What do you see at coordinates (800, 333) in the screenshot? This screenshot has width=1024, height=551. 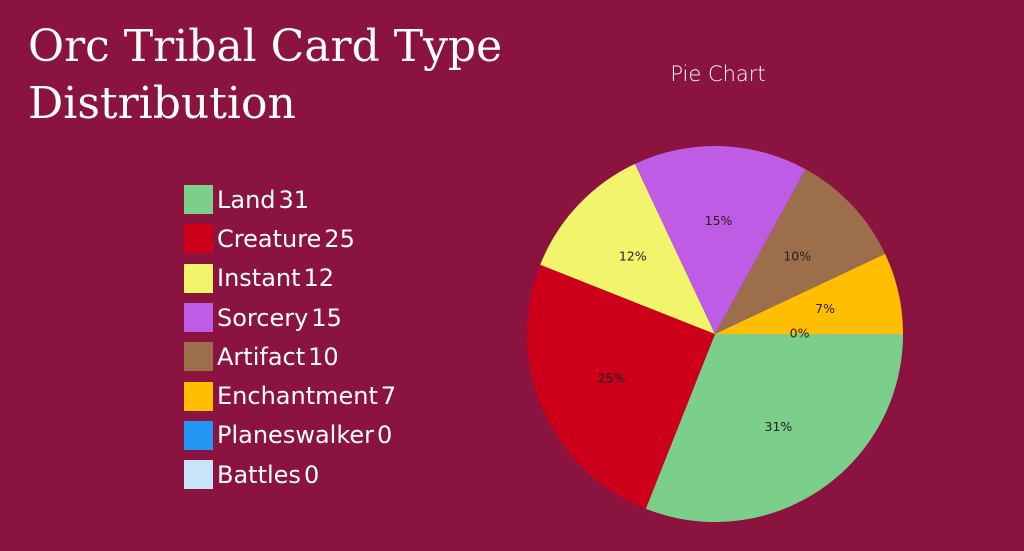 I see `slice-label-planeswalker: 0%` at bounding box center [800, 333].